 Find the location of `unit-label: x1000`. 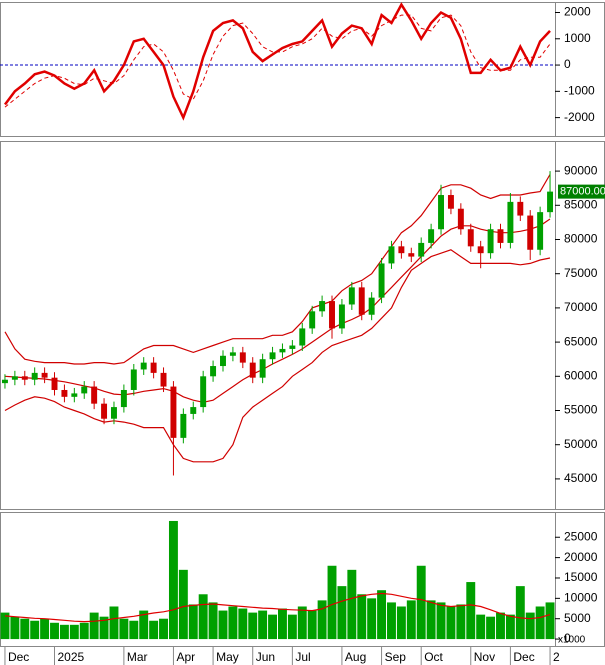

unit-label: x1000 is located at coordinates (572, 640).